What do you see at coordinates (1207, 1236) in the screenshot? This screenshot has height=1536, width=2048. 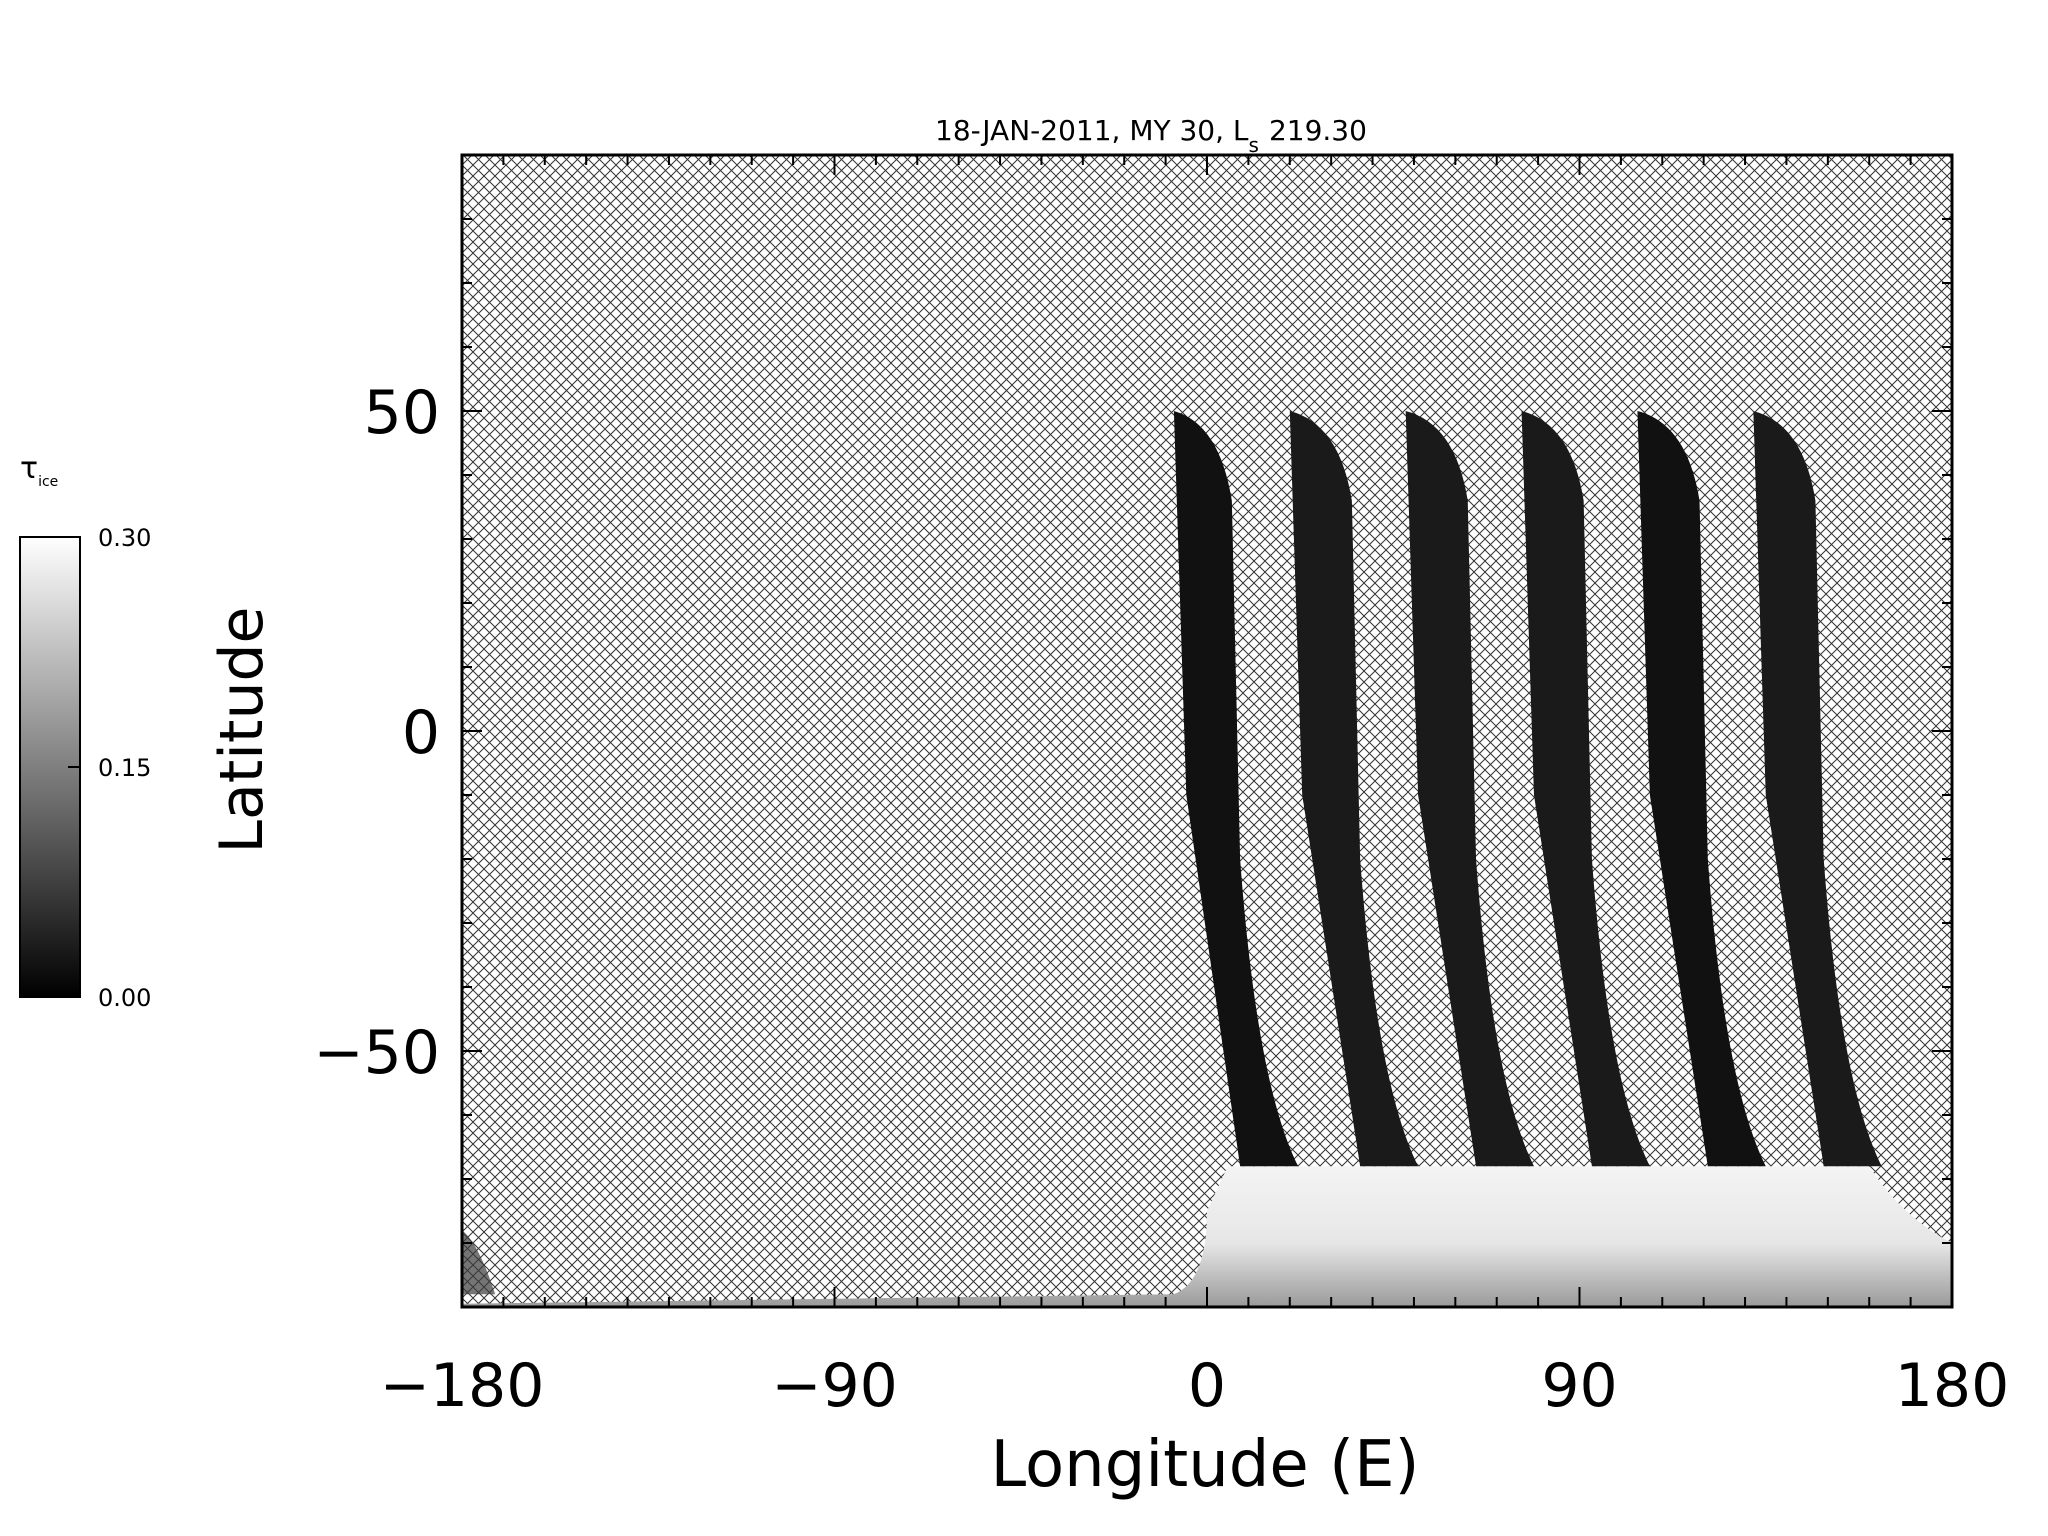 I see `polar-ice-region` at bounding box center [1207, 1236].